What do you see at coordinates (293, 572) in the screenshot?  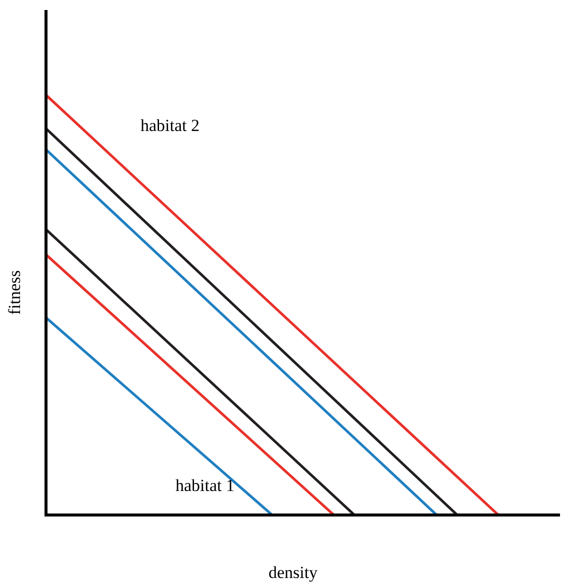 I see `x-axis-title: density` at bounding box center [293, 572].